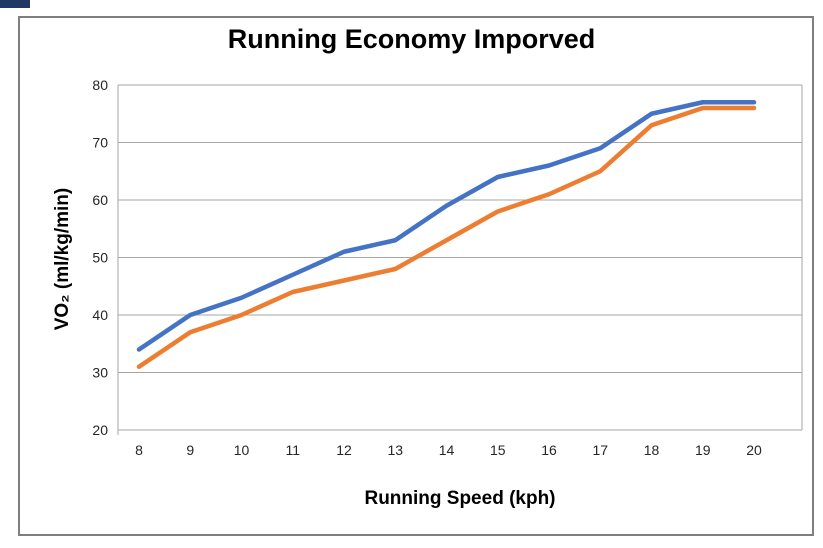 This screenshot has height=548, width=823. I want to click on y-tick-label: 40, so click(100, 315).